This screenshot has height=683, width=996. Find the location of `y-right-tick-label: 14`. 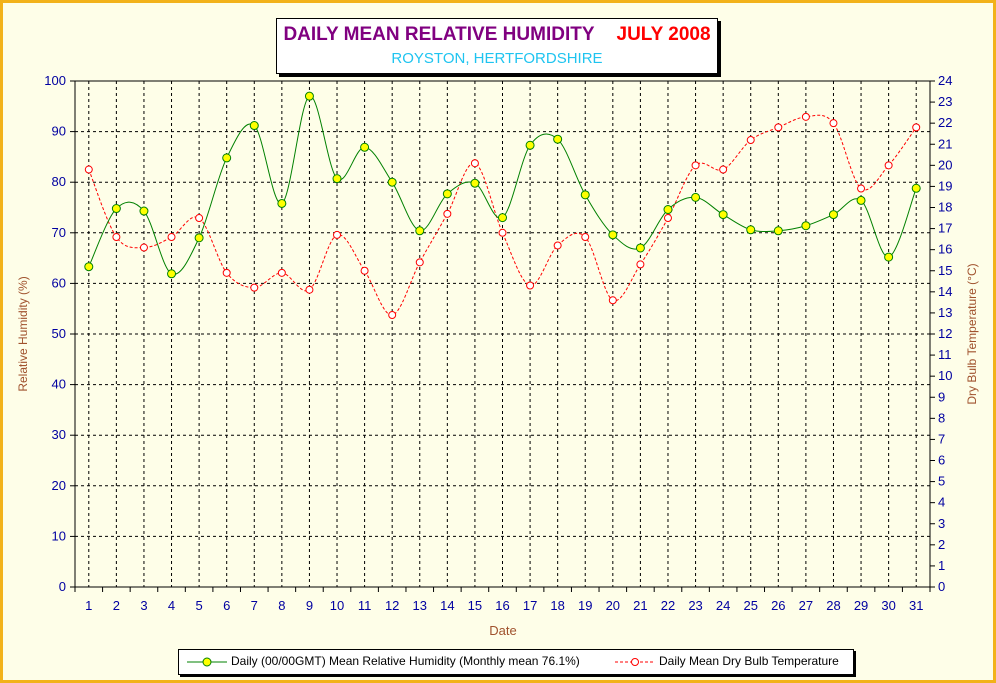

y-right-tick-label: 14 is located at coordinates (945, 291).